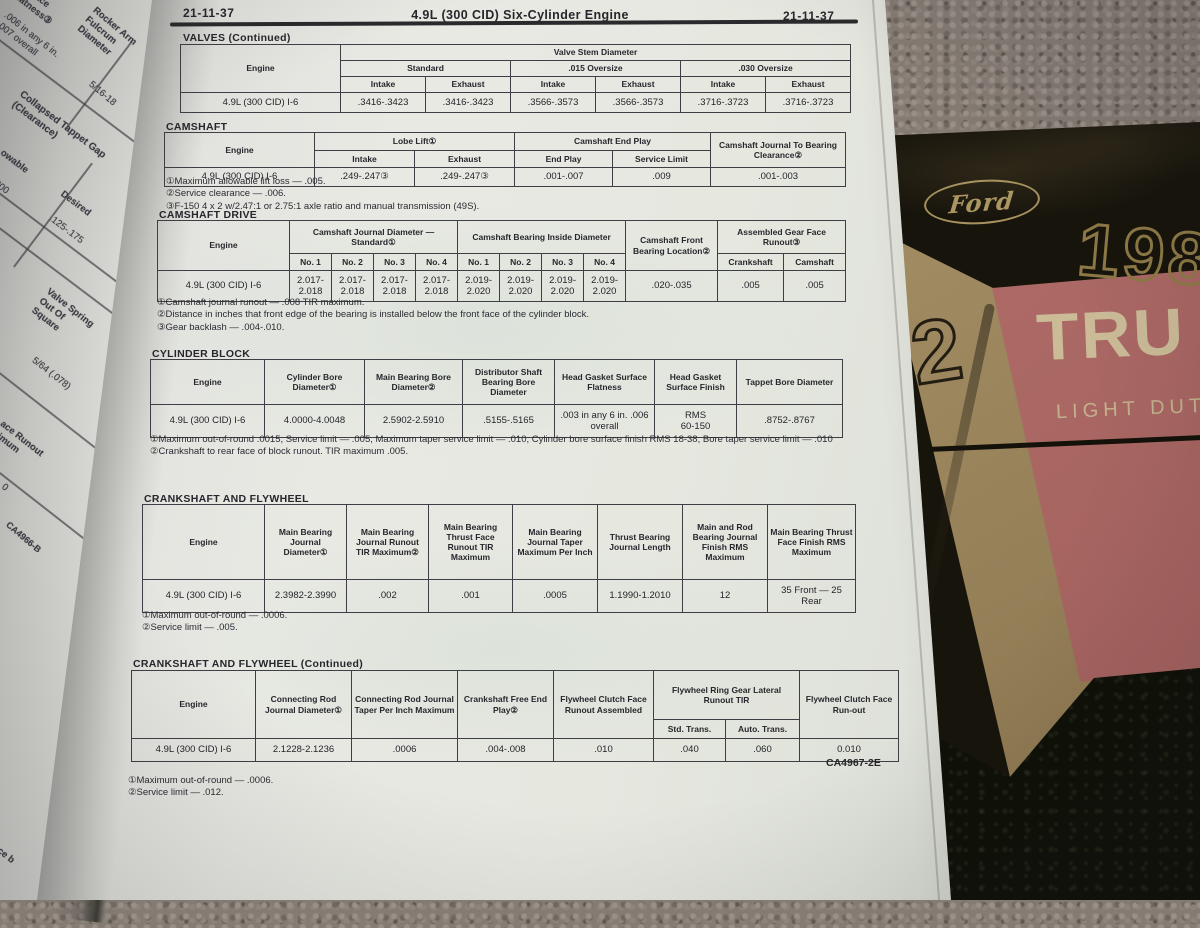 The height and width of the screenshot is (928, 1200). What do you see at coordinates (414, 141) in the screenshot?
I see `header-cell: Lobe Lift①` at bounding box center [414, 141].